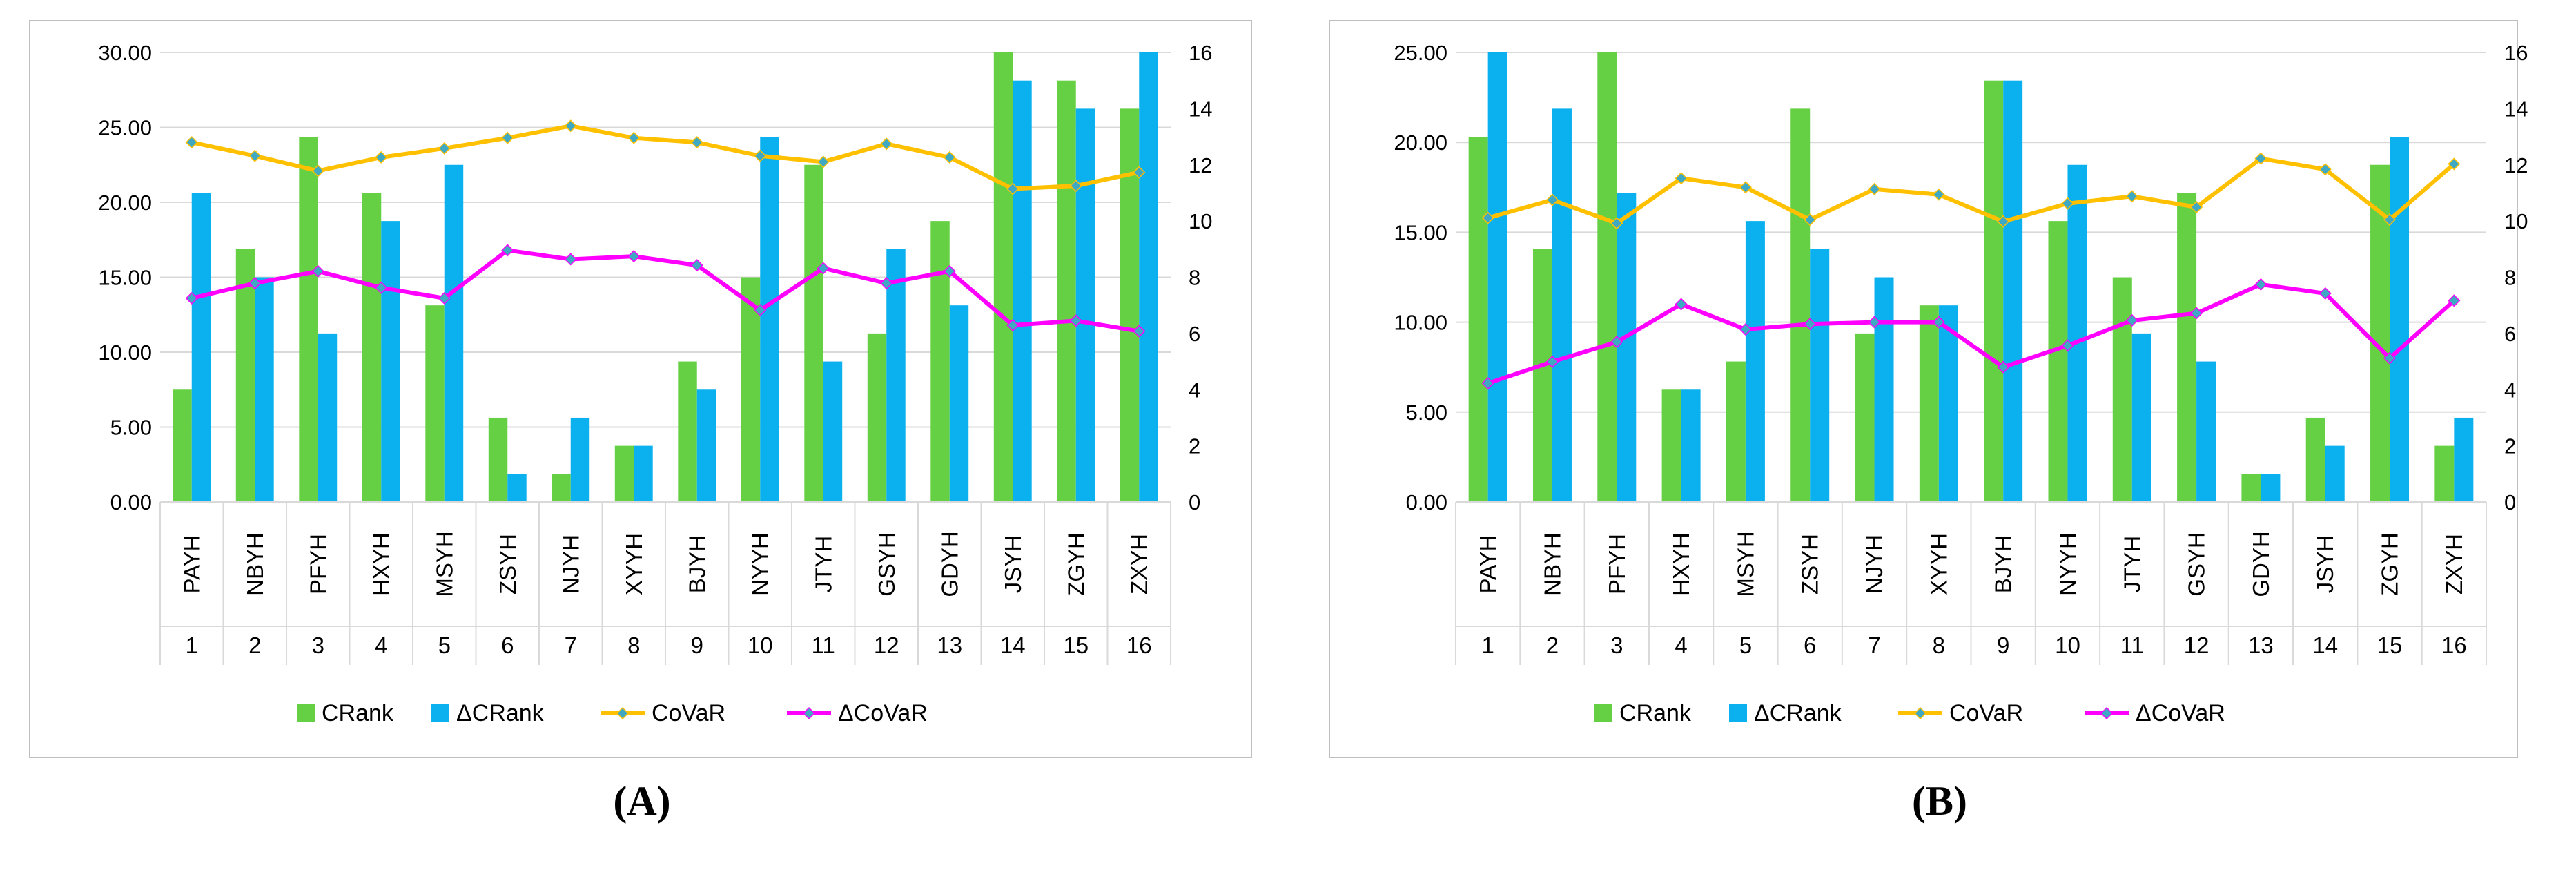 The width and height of the screenshot is (2576, 870). Describe the element at coordinates (688, 713) in the screenshot. I see `legend-label: CoVaR` at that location.